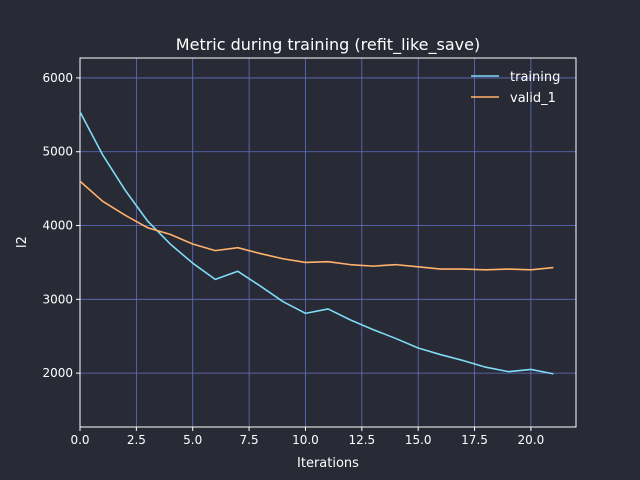  I want to click on x-tick-label: 20.0, so click(531, 440).